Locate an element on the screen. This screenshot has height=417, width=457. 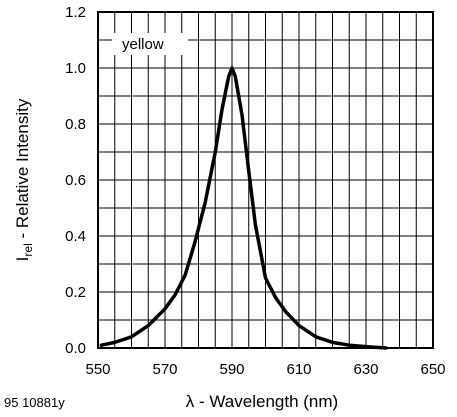
figure-id-label: 95 10881y is located at coordinates (34, 402).